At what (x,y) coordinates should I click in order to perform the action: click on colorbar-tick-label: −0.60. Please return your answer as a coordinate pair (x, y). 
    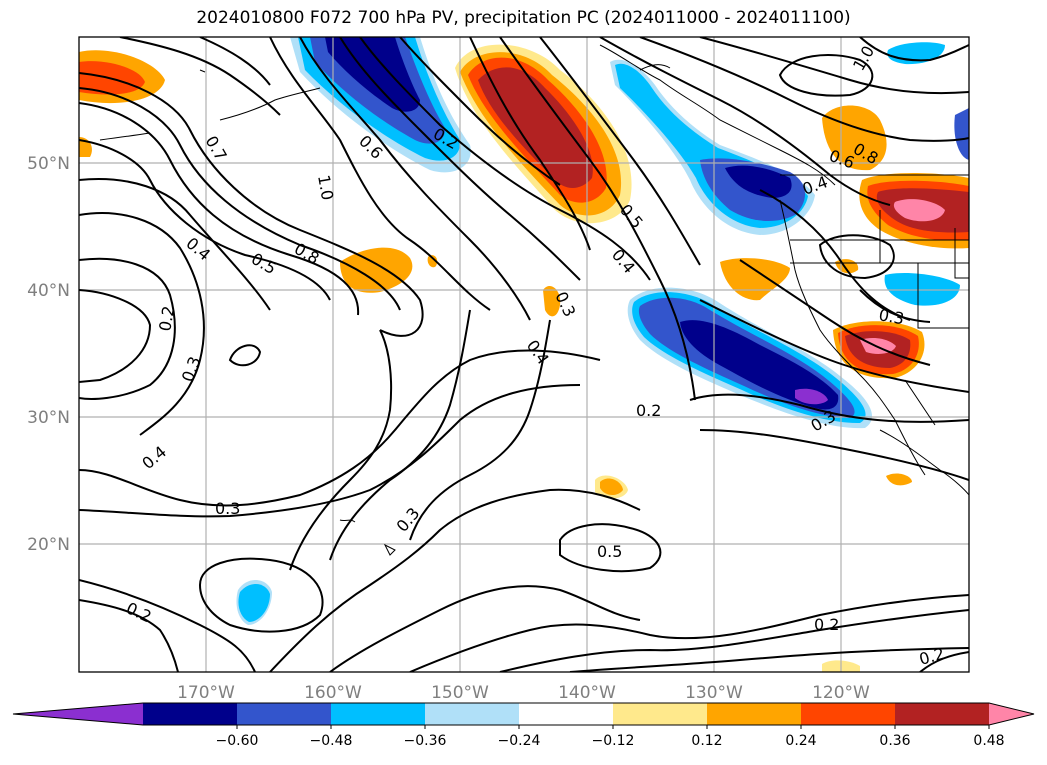
    Looking at the image, I should click on (237, 741).